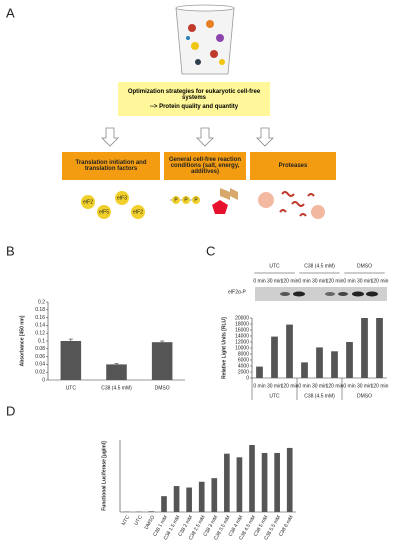 The image size is (396, 550). What do you see at coordinates (113, 205) in the screenshot?
I see `factor-circles: eIF2 eIF3 eIF5 eIF2` at bounding box center [113, 205].